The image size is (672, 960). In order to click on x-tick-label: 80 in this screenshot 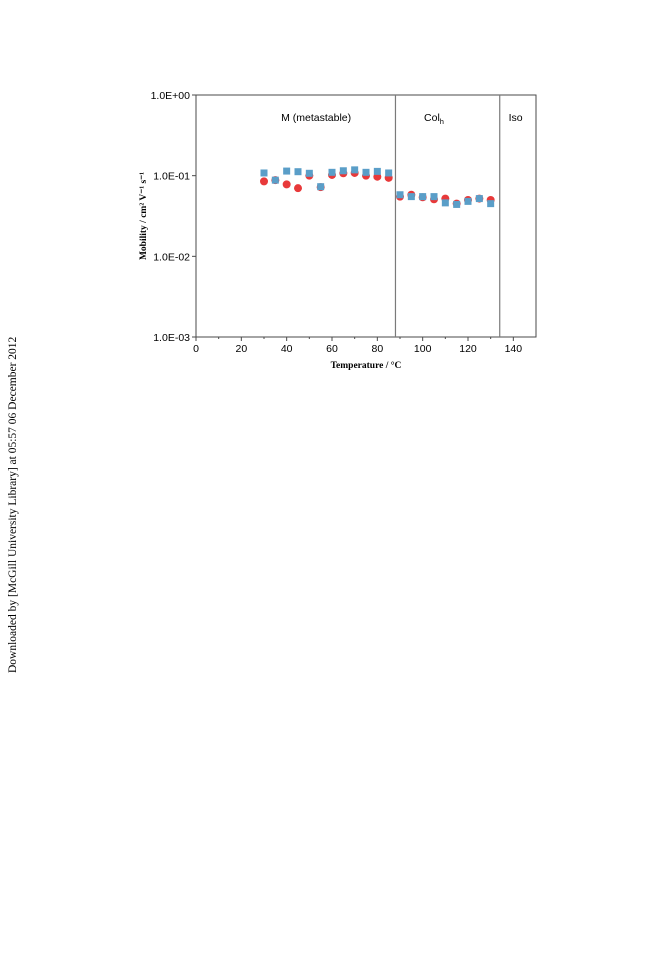, I will do `click(377, 349)`.